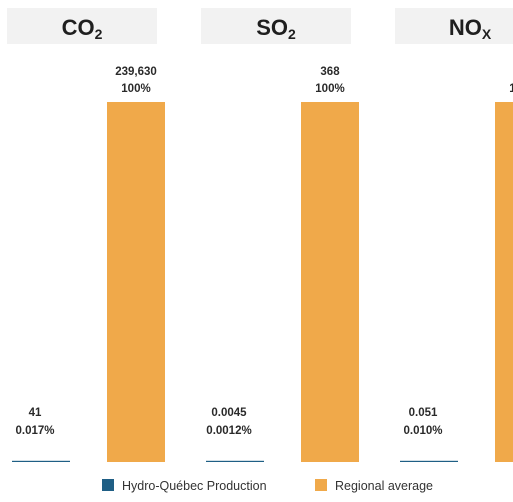 Image resolution: width=513 pixels, height=502 pixels. What do you see at coordinates (465, 27) in the screenshot?
I see `panel-title-main: NO` at bounding box center [465, 27].